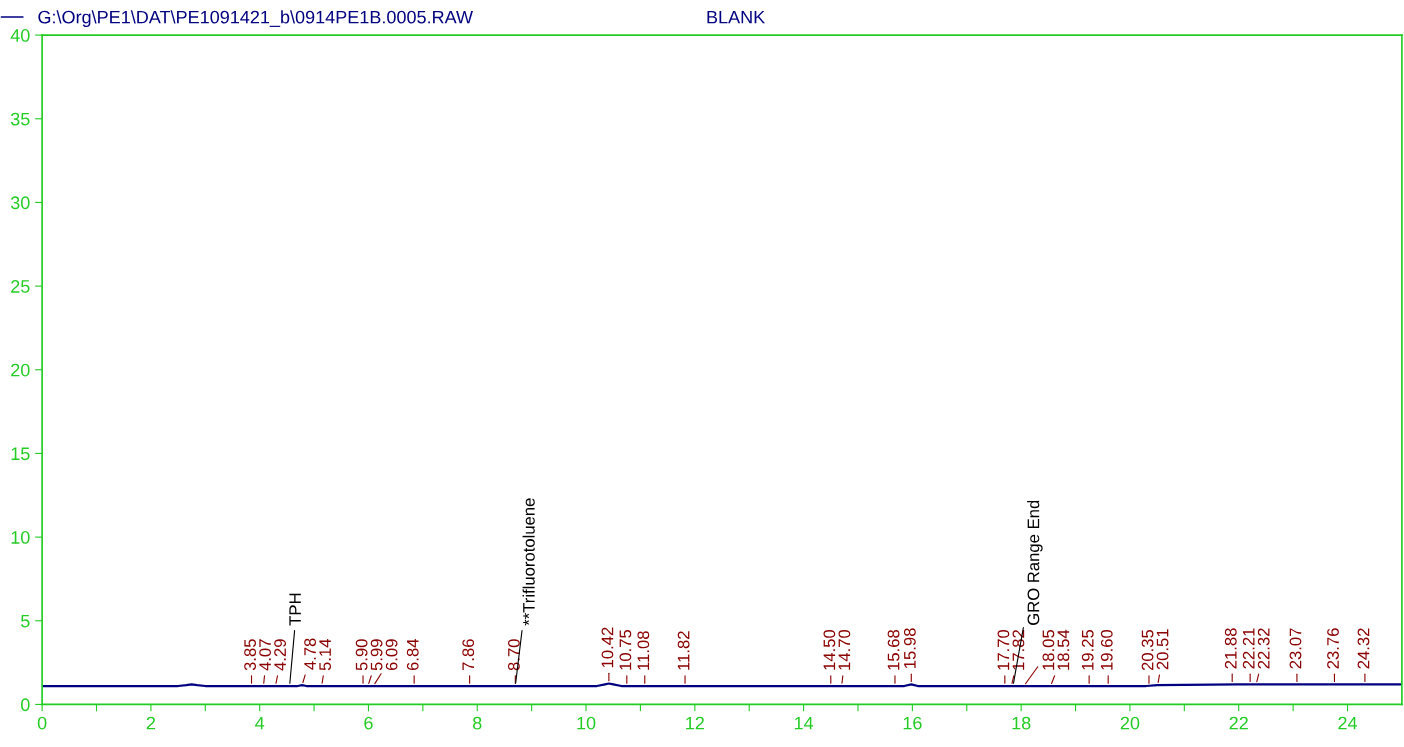 This screenshot has height=747, width=1404. I want to click on annotation: 5.14, so click(325, 655).